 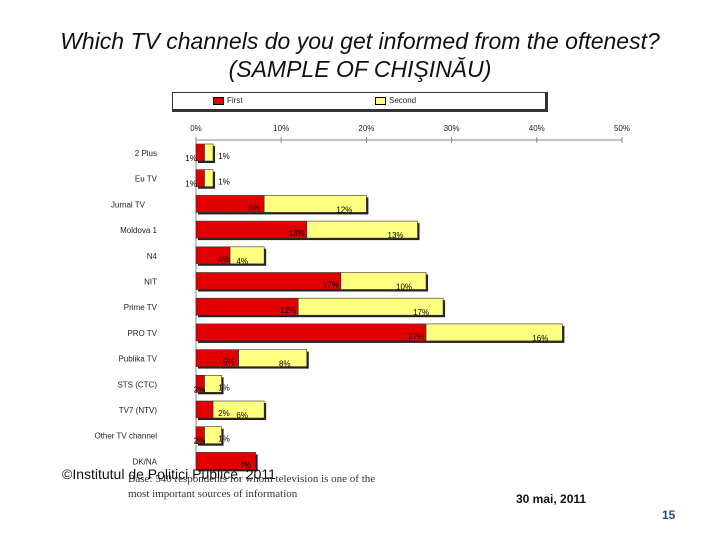 What do you see at coordinates (224, 413) in the screenshot?
I see `data-label-first: 2%` at bounding box center [224, 413].